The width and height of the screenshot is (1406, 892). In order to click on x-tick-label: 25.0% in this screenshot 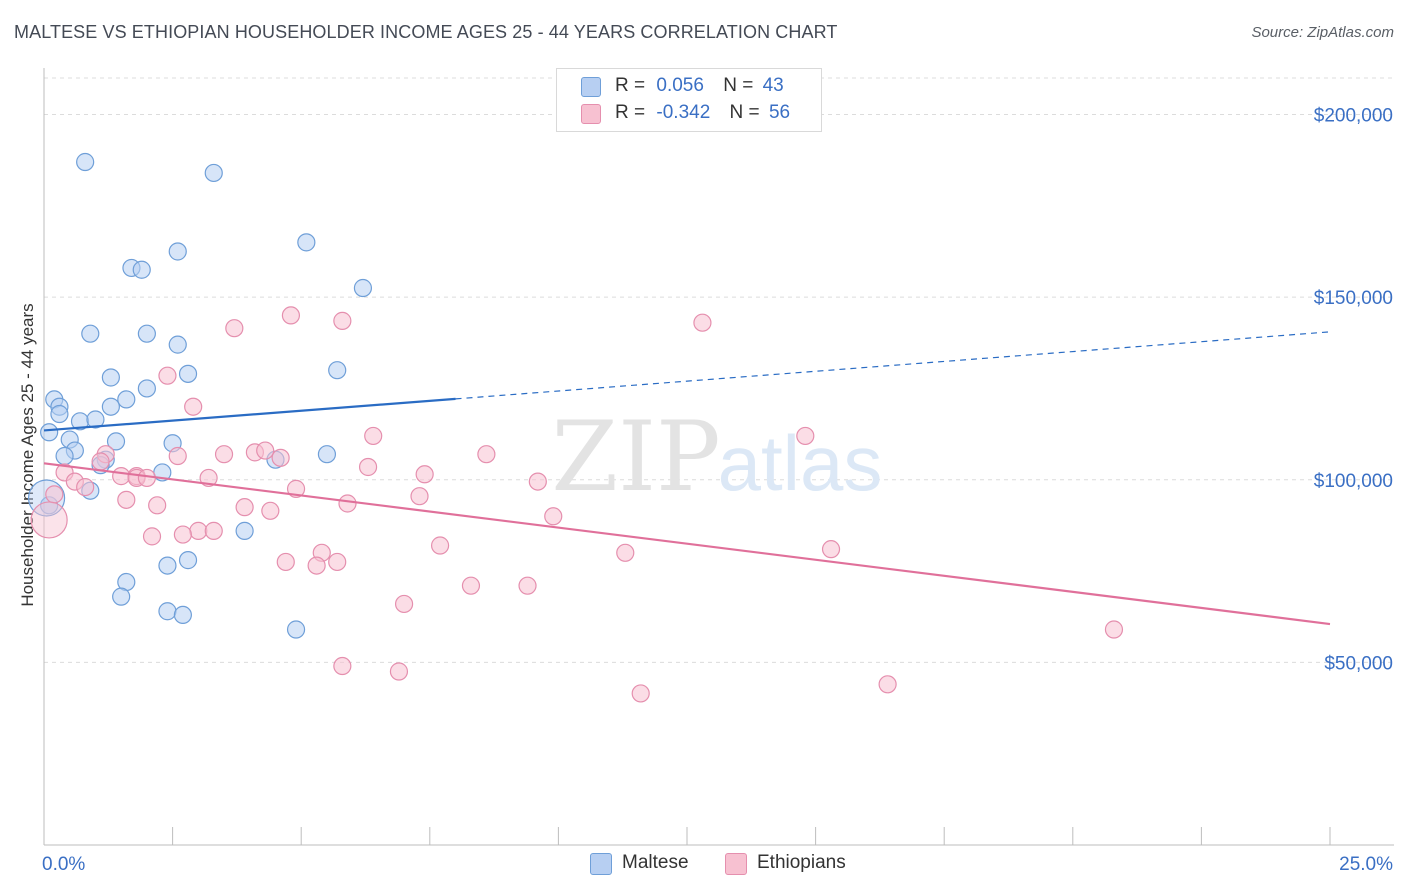, I will do `click(1366, 864)`.